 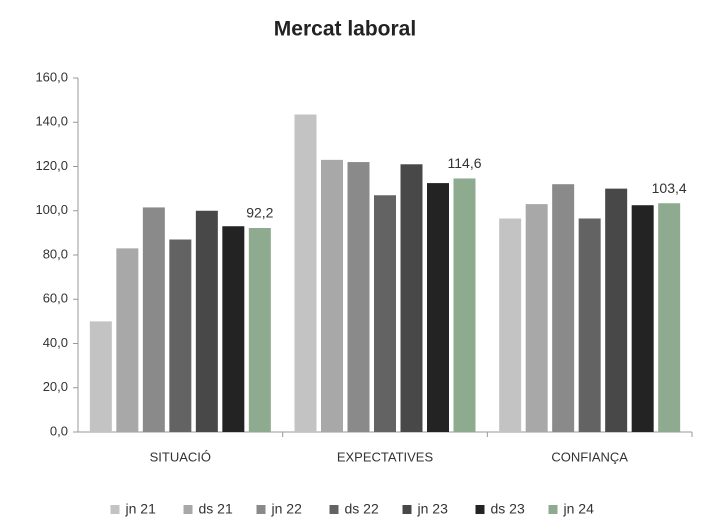 I want to click on y-tick-label: 20,0, so click(x=55, y=386).